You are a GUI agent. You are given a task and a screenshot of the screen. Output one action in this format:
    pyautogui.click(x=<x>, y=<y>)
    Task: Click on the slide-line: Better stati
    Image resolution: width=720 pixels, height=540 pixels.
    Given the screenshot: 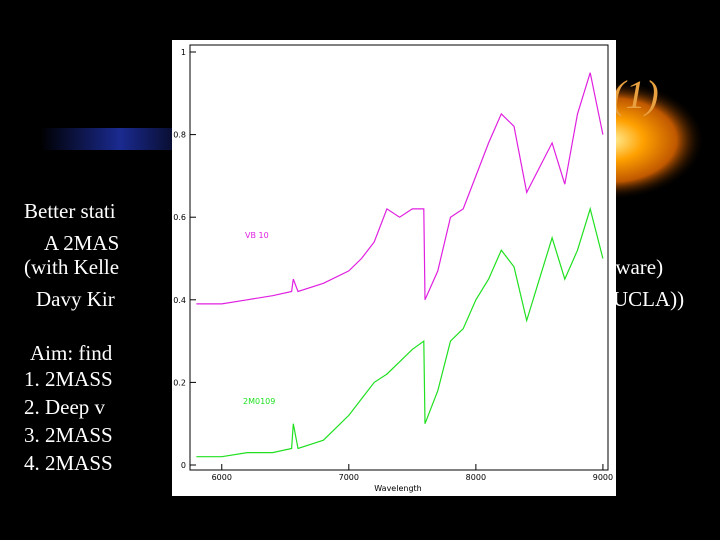 What is the action you would take?
    pyautogui.click(x=70, y=211)
    